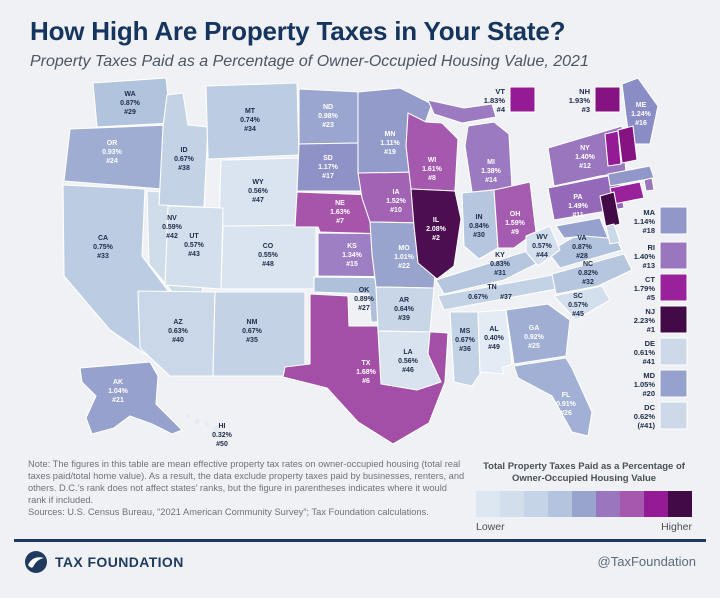 The width and height of the screenshot is (720, 598). I want to click on legend-higher-label: Higher, so click(676, 526).